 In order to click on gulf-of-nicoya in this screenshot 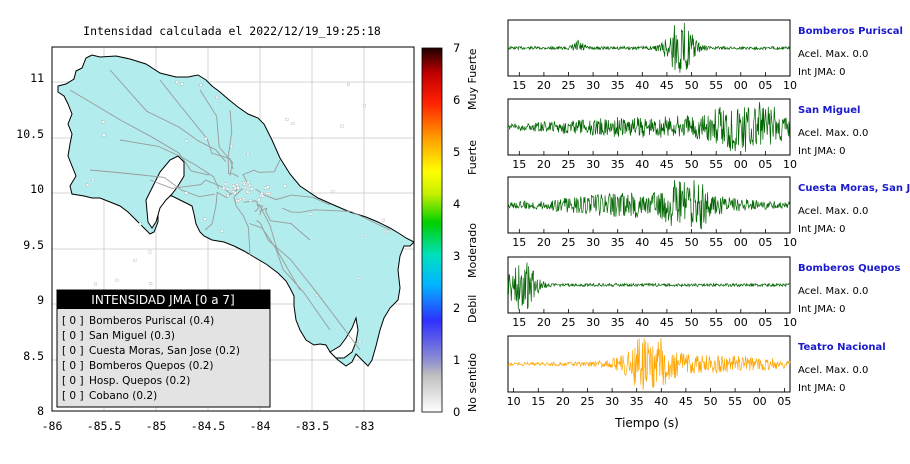, I will do `click(165, 192)`.